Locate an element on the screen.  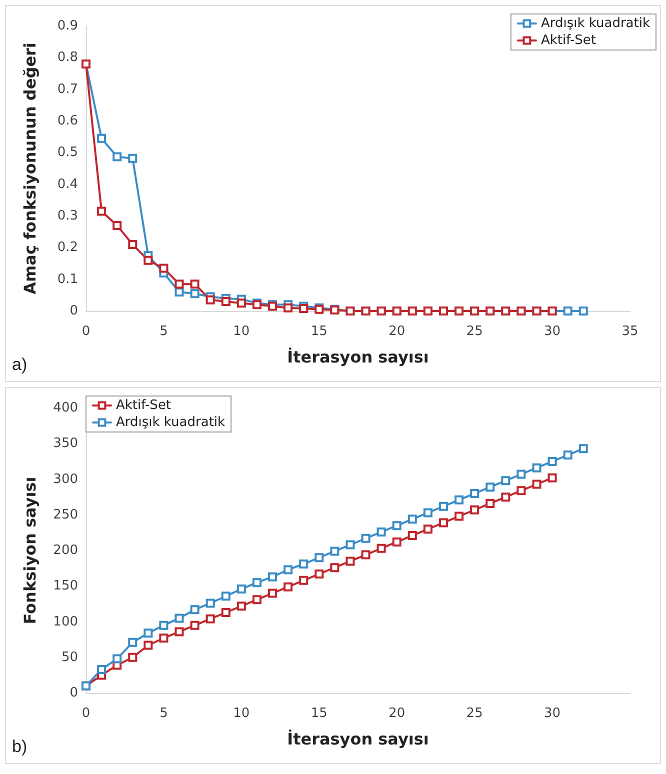
y-tick-label: 0.9 is located at coordinates (67, 26).